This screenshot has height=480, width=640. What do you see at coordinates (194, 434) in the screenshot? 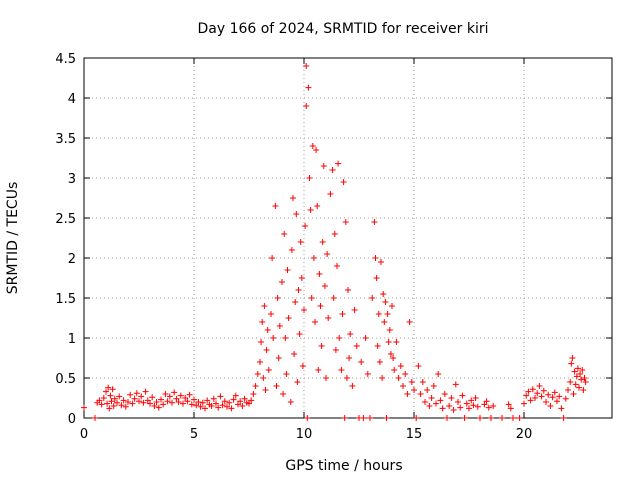
I see `x-tick-label: 5` at bounding box center [194, 434].